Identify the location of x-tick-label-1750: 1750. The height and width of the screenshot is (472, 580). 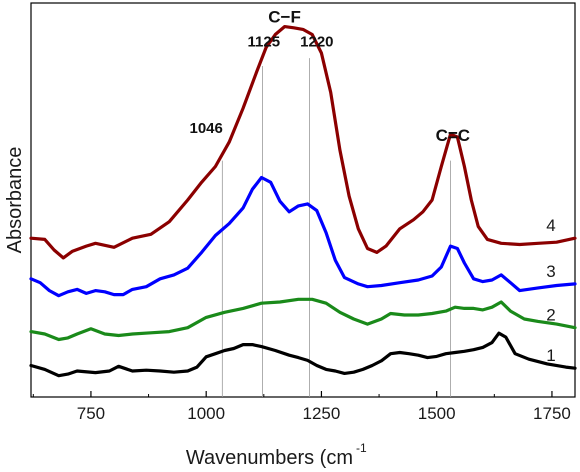
(552, 413).